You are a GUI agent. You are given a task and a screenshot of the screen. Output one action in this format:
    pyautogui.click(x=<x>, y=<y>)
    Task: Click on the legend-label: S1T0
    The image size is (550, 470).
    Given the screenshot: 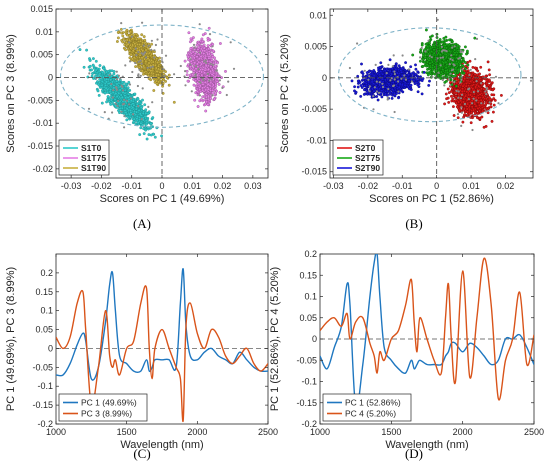 What is the action you would take?
    pyautogui.click(x=91, y=148)
    